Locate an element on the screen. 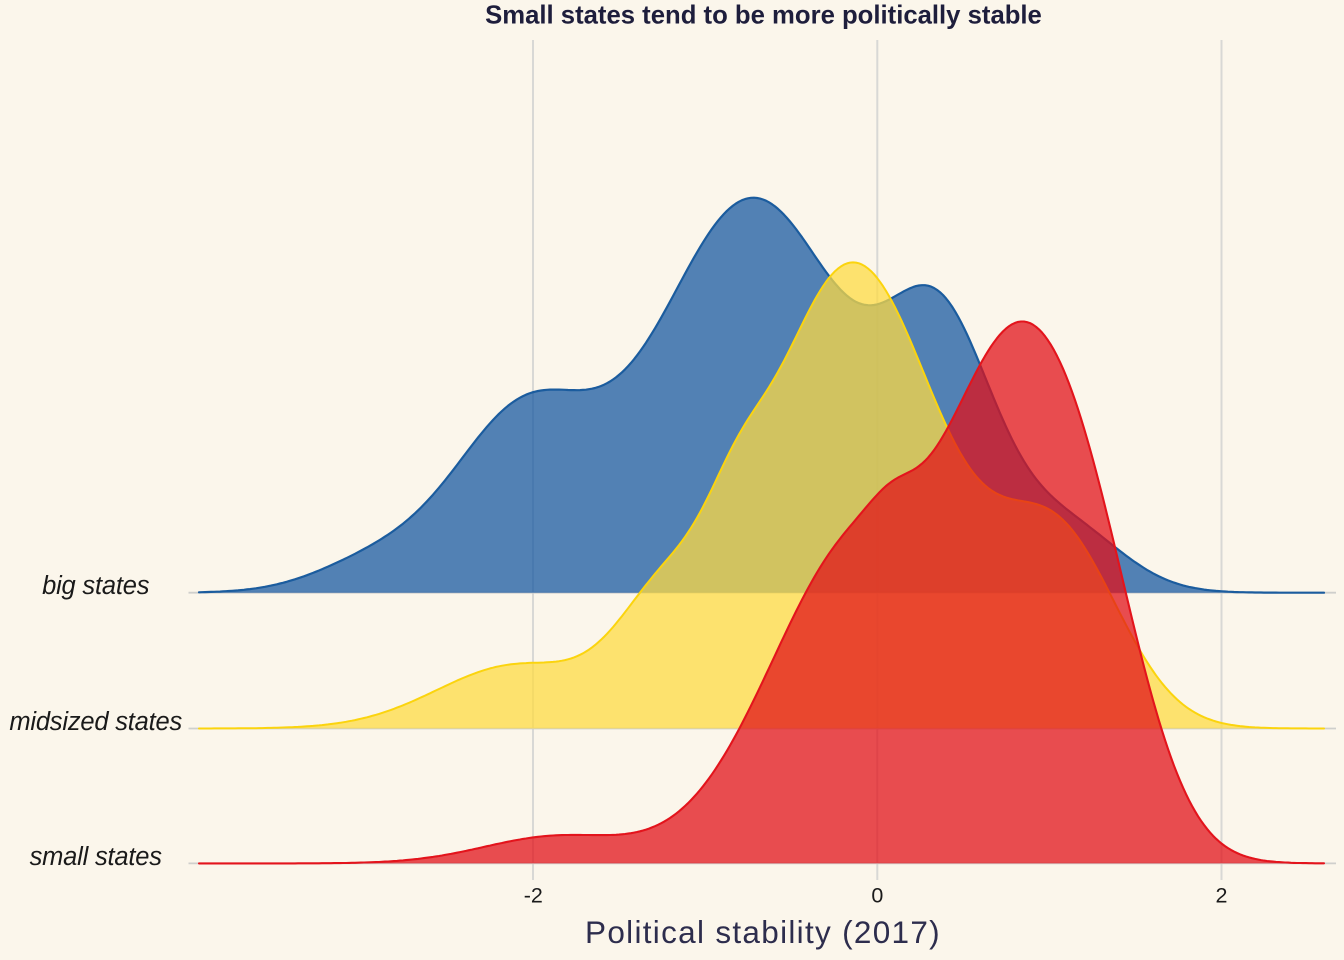 This screenshot has height=960, width=1344. svg-text: small states is located at coordinates (96, 857).